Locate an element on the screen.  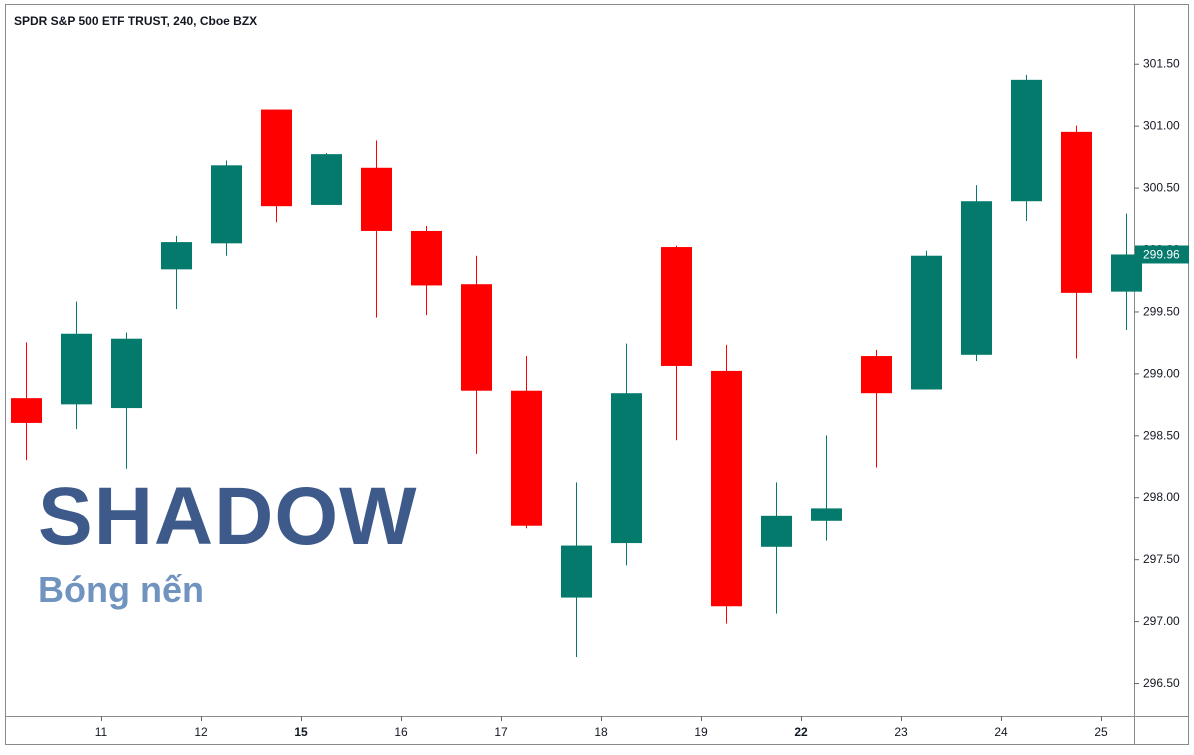
time-tick-label: 25 is located at coordinates (1101, 732).